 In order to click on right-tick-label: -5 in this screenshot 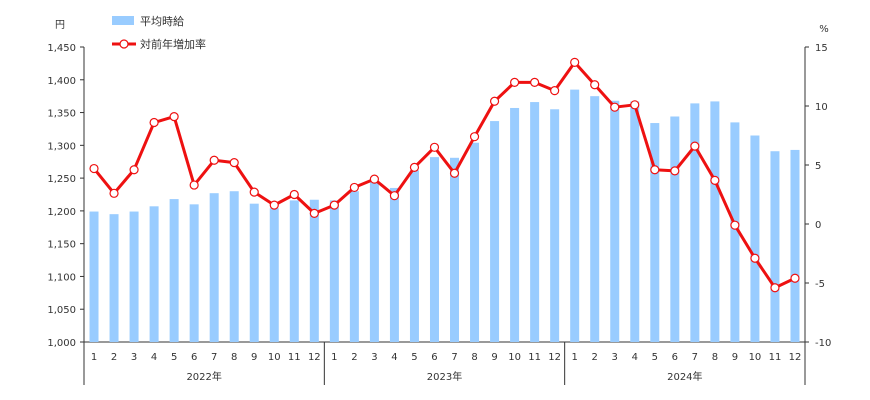, I will do `click(820, 284)`.